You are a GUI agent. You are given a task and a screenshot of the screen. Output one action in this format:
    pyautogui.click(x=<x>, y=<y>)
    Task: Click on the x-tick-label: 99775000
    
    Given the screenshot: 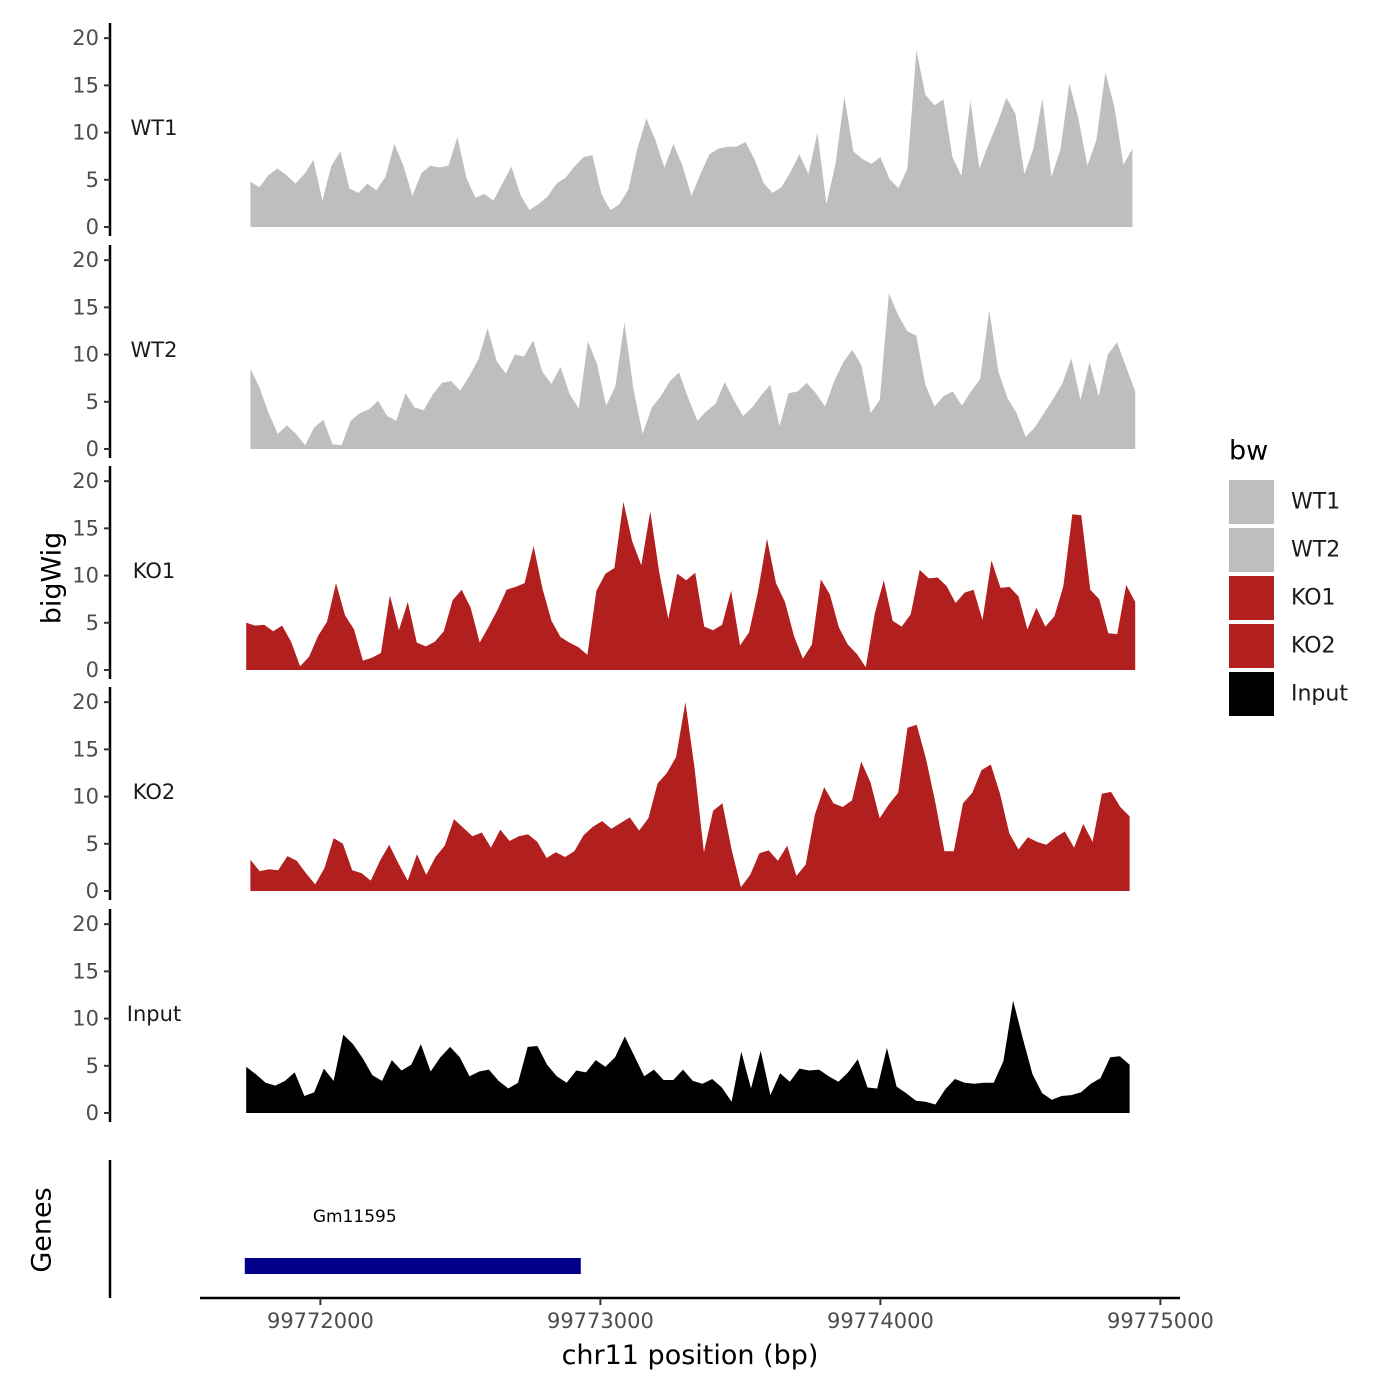 What is the action you would take?
    pyautogui.click(x=1160, y=1321)
    